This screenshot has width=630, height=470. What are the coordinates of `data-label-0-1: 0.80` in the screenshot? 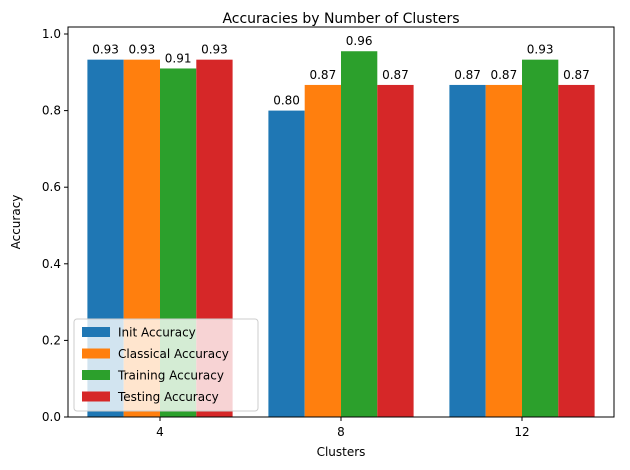 It's located at (286, 101).